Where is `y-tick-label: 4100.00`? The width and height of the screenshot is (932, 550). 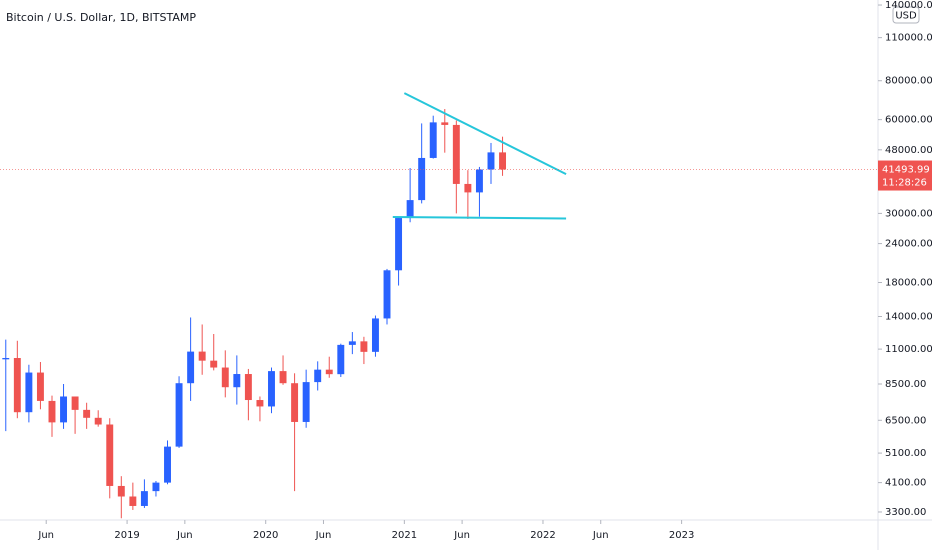
y-tick-label: 4100.00 is located at coordinates (905, 483).